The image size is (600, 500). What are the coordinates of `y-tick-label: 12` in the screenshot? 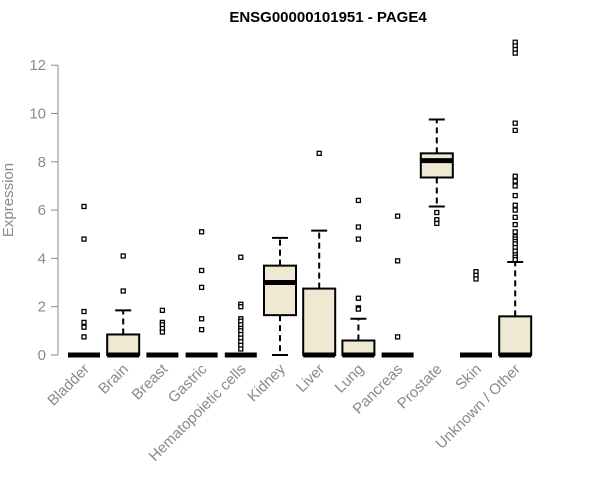 It's located at (37, 65).